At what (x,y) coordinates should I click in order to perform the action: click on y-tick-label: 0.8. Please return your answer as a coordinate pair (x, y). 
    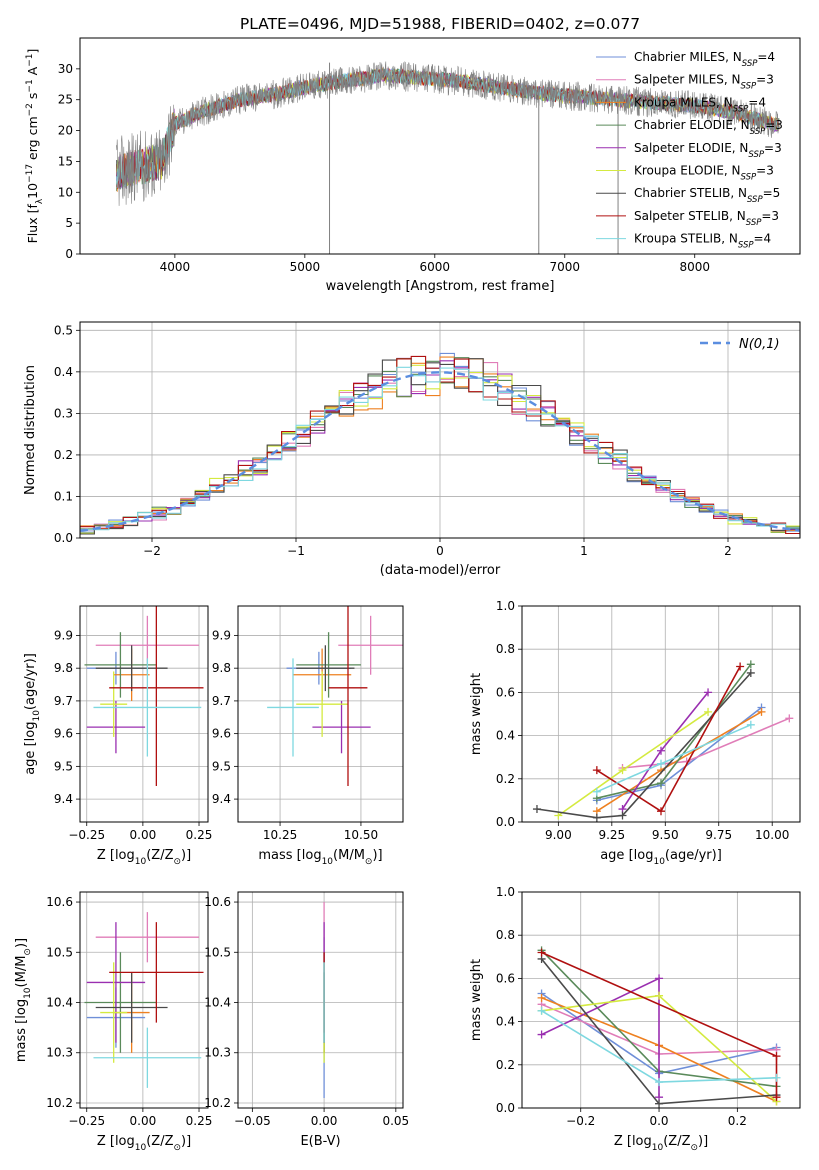
    Looking at the image, I should click on (505, 649).